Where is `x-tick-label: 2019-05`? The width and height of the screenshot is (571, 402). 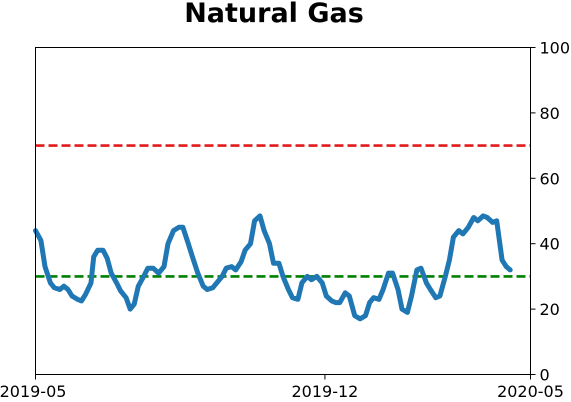
x-tick-label: 2019-05 is located at coordinates (33, 391).